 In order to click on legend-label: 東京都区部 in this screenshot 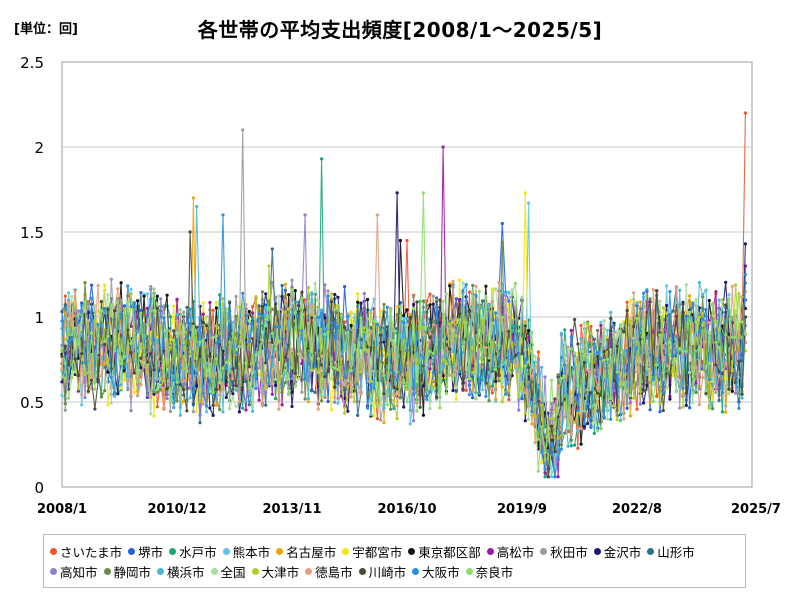, I will do `click(449, 552)`.